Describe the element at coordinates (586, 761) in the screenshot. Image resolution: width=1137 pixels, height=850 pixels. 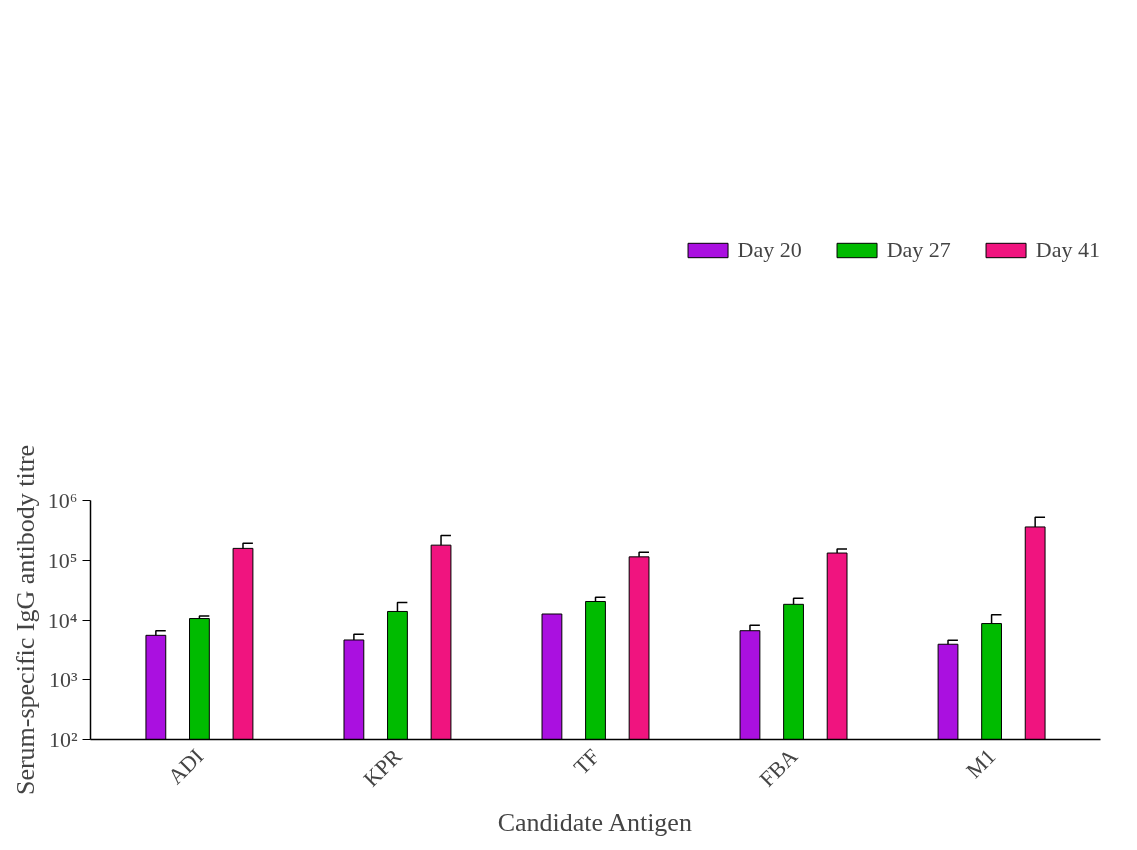
I see `x-tick-label: TF` at that location.